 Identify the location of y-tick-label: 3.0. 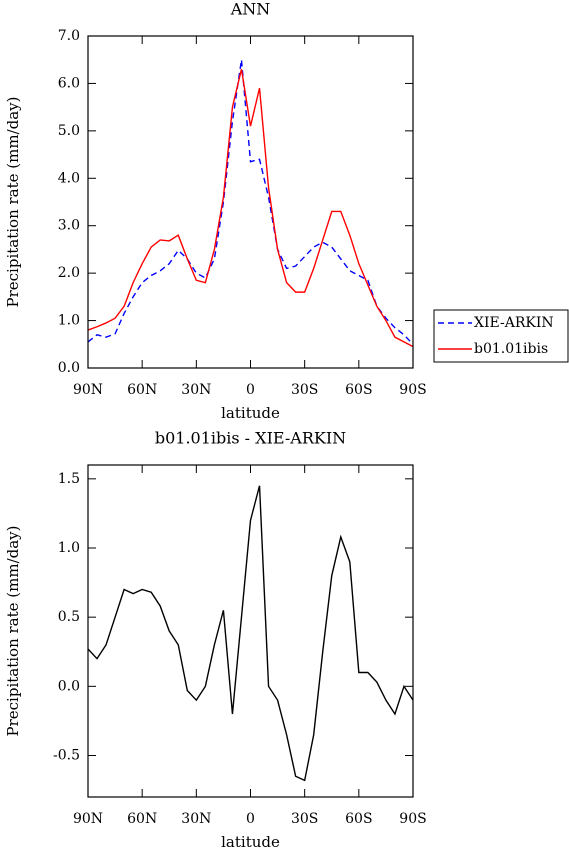
(69, 226).